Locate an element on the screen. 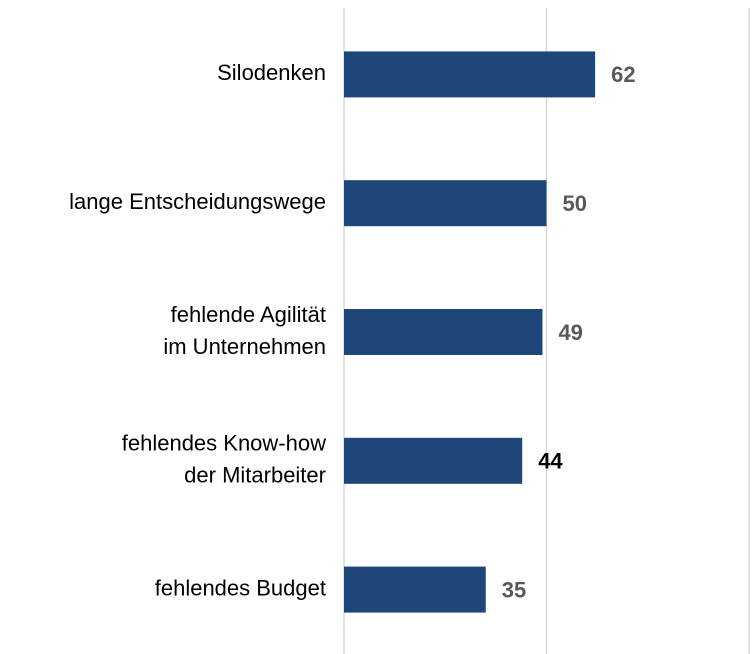  value-label: 62 is located at coordinates (623, 74).